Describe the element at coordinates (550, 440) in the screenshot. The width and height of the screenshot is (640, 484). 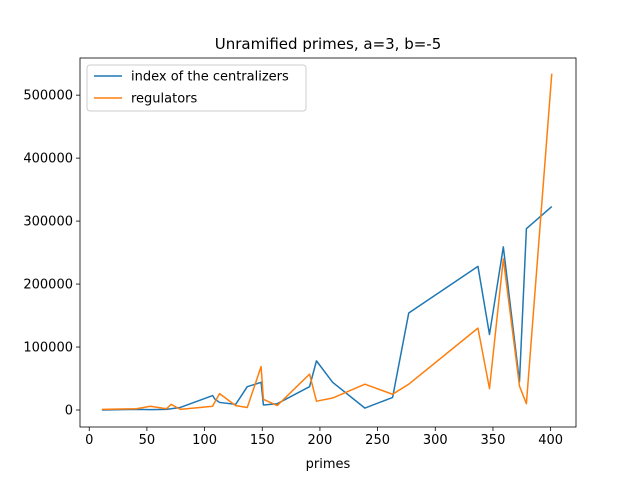
I see `x-tick-label: 400` at that location.